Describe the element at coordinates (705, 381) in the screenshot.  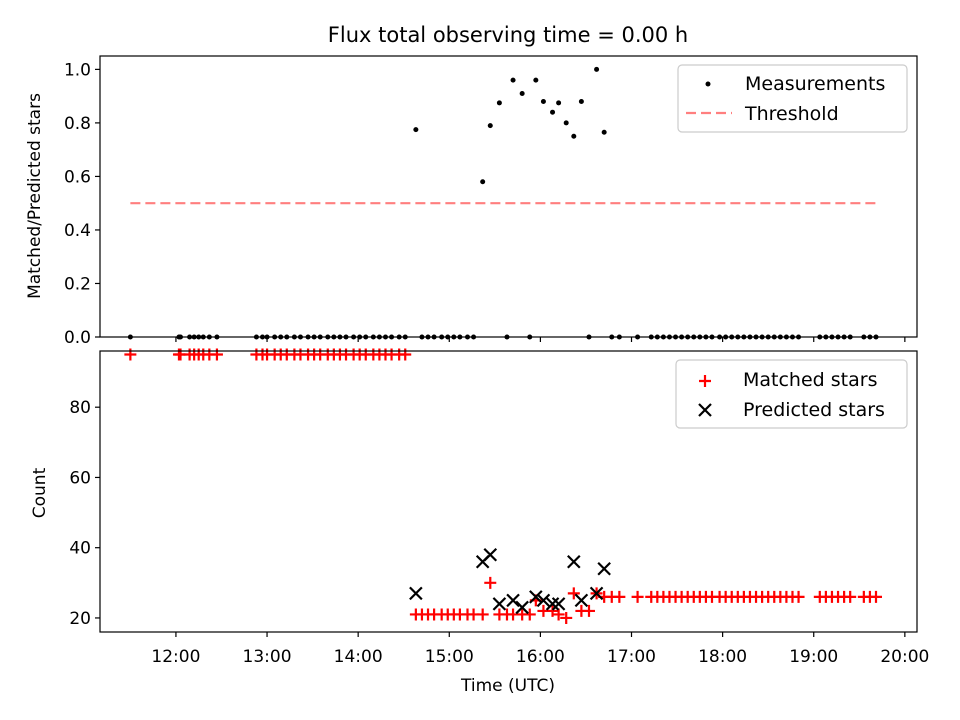
I see `legend-matched-marker` at that location.